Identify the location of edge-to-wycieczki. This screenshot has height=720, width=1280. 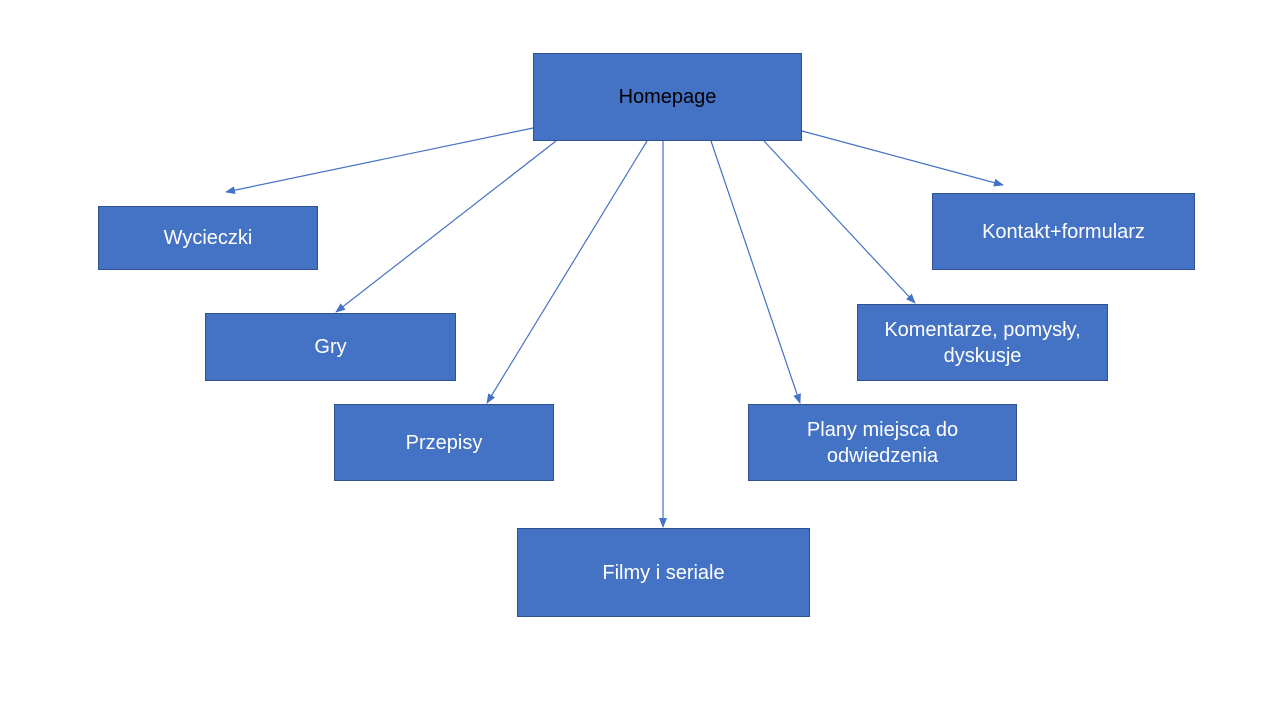
(379, 161).